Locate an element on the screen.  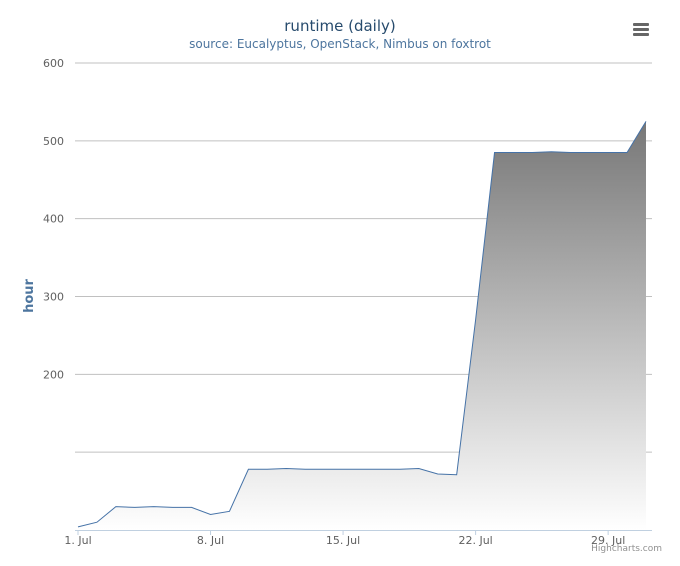
y-axis-title: hour is located at coordinates (29, 295).